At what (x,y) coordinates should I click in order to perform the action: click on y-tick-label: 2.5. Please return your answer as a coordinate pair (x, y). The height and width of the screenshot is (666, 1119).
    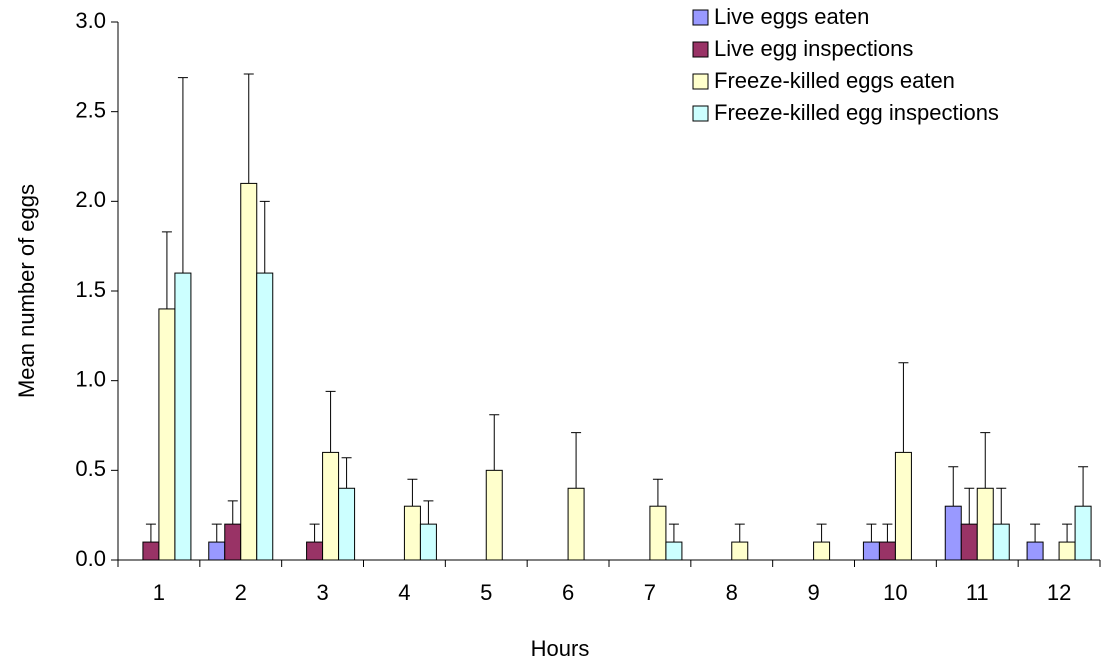
    Looking at the image, I should click on (90, 109).